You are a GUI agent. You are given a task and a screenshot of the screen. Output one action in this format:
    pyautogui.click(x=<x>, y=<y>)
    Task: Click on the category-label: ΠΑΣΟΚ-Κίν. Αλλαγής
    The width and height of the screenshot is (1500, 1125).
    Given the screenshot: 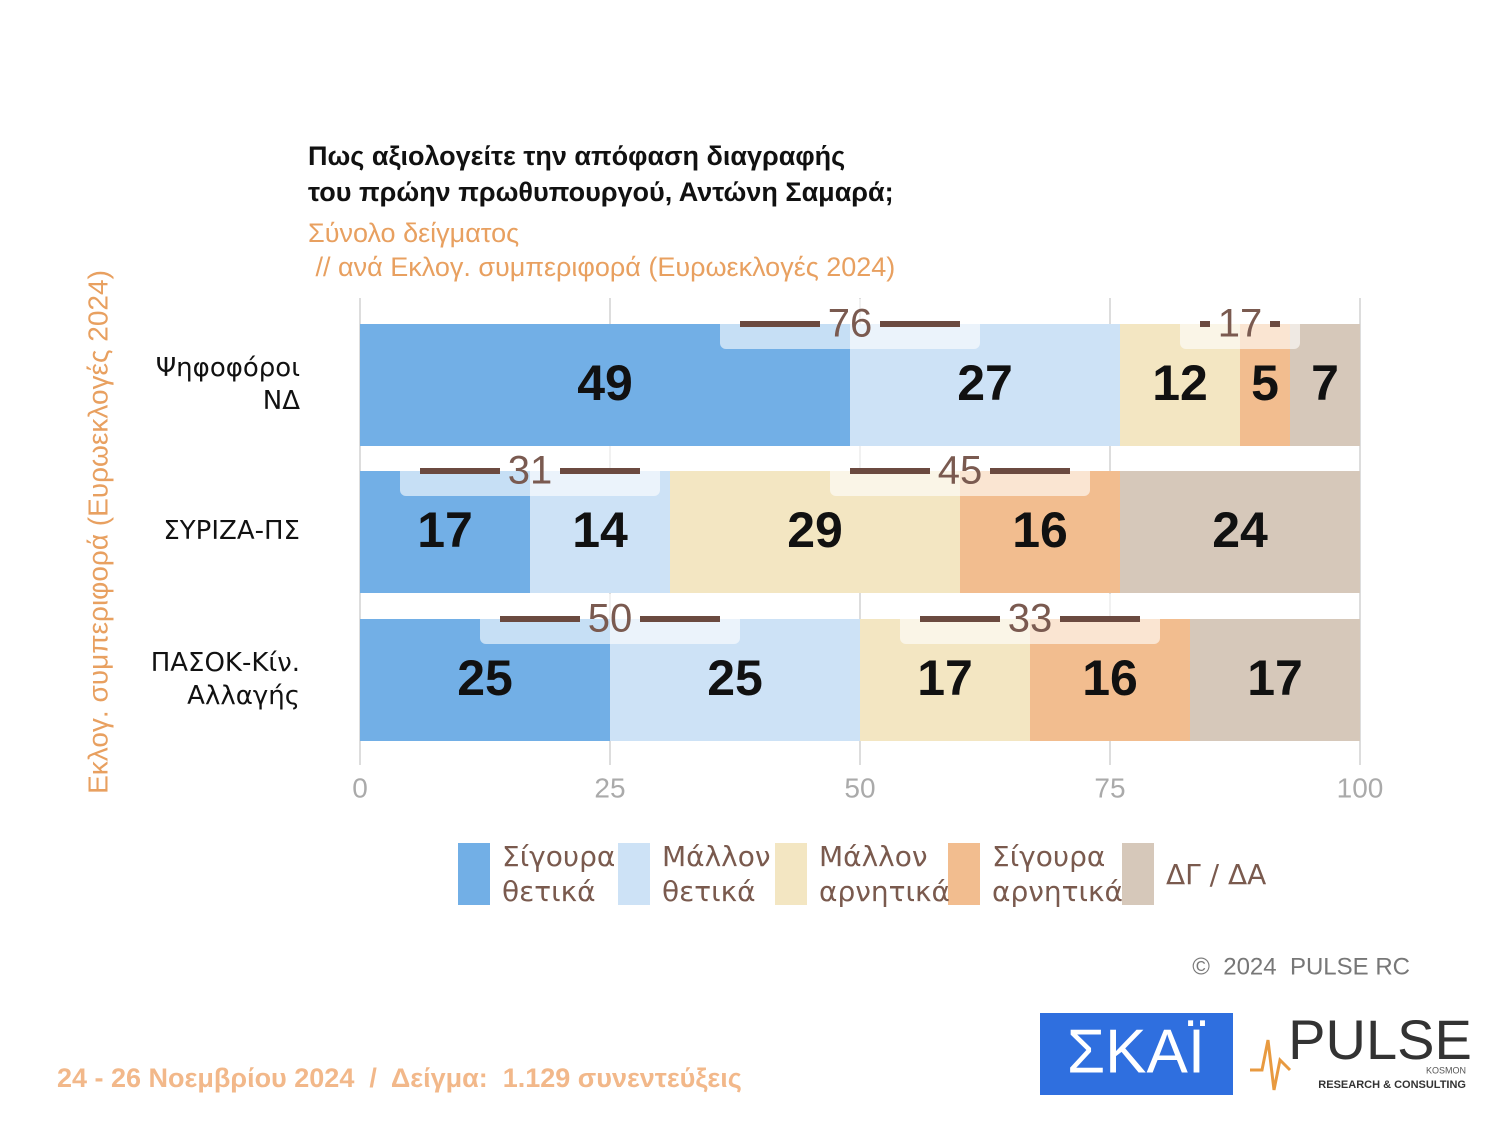 What is the action you would take?
    pyautogui.click(x=225, y=679)
    